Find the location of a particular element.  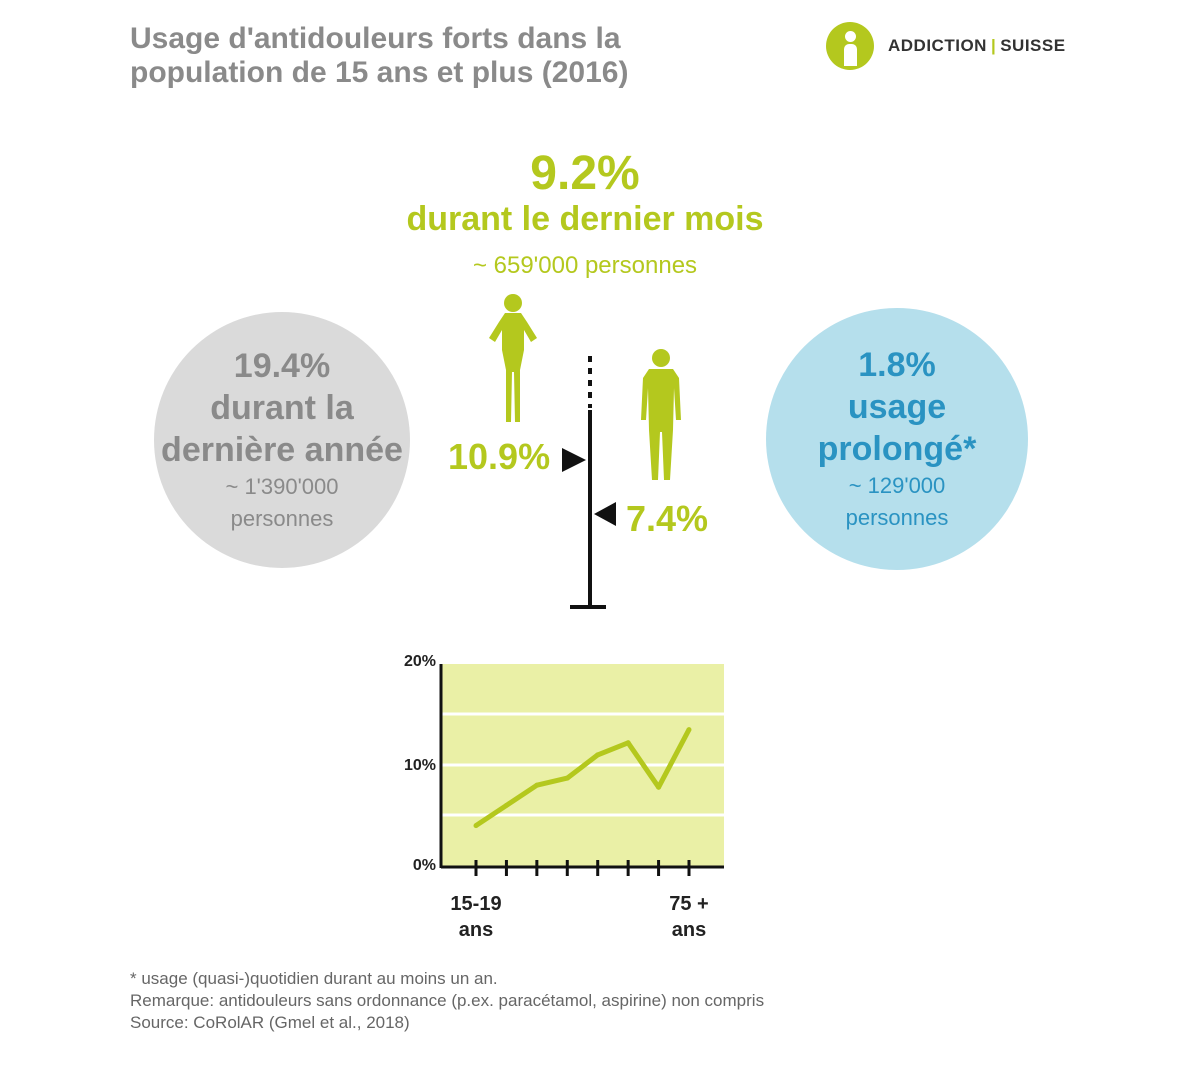

male-marker-arrow is located at coordinates (605, 514).